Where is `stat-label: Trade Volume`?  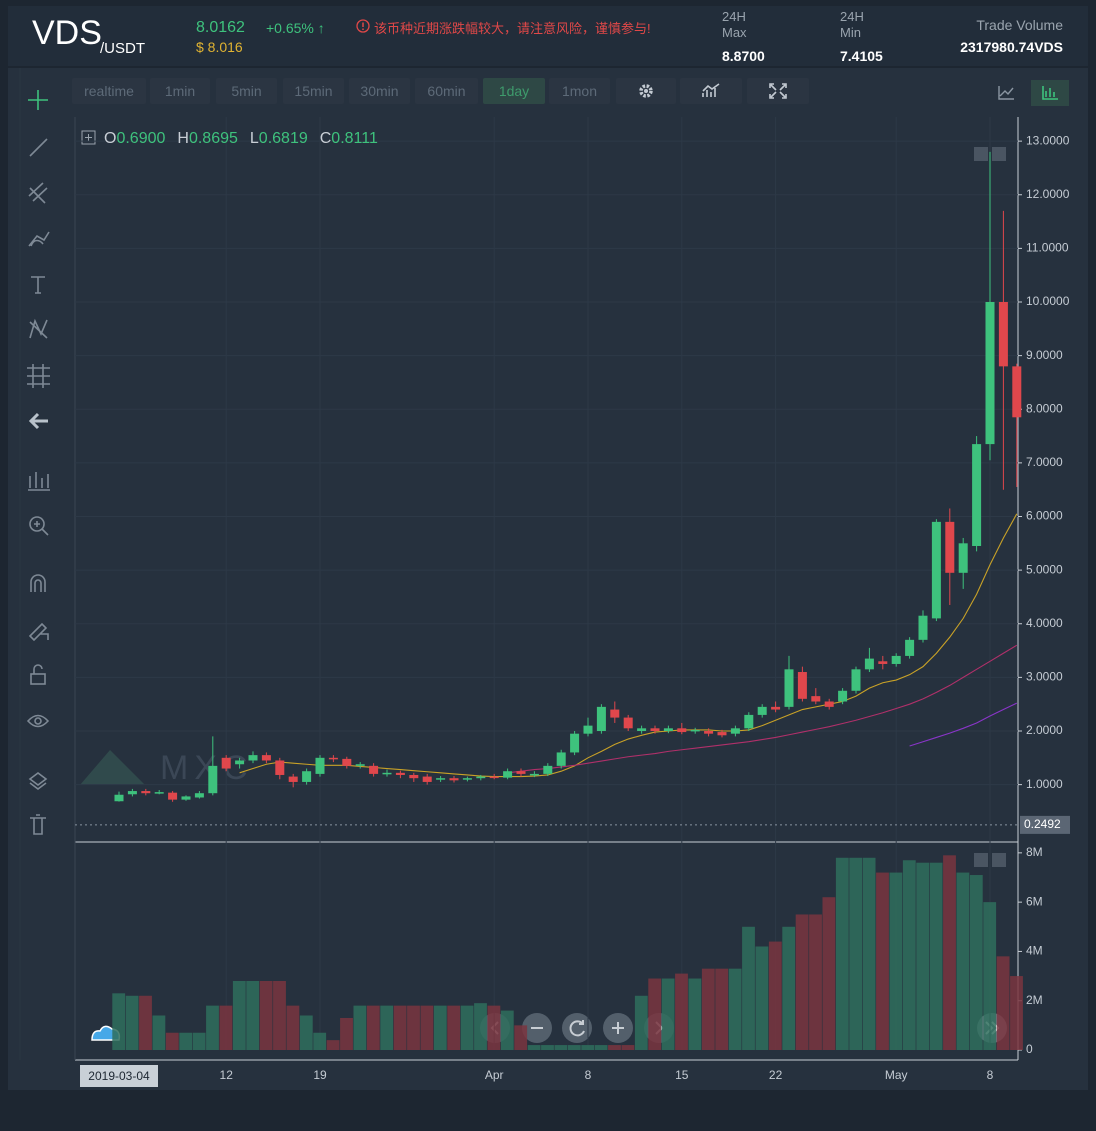
stat-label: Trade Volume is located at coordinates (1019, 25).